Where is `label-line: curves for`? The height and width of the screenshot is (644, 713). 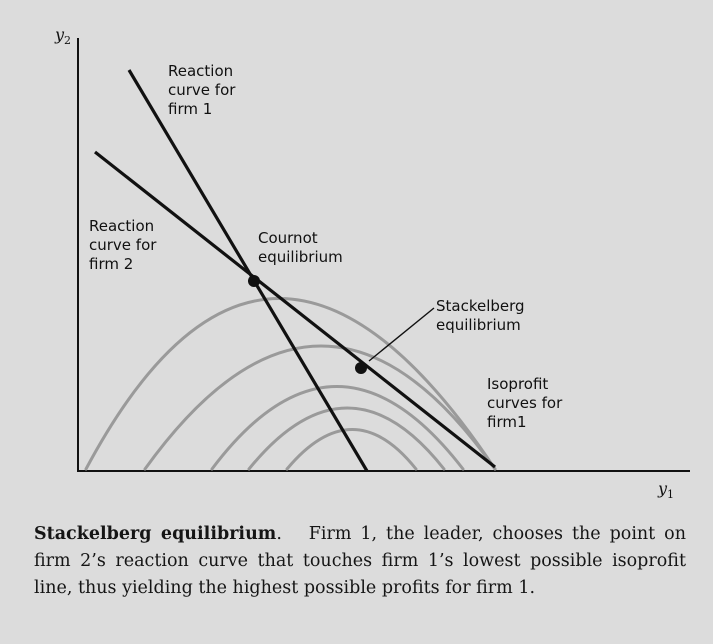
label-line: curves for is located at coordinates (525, 403).